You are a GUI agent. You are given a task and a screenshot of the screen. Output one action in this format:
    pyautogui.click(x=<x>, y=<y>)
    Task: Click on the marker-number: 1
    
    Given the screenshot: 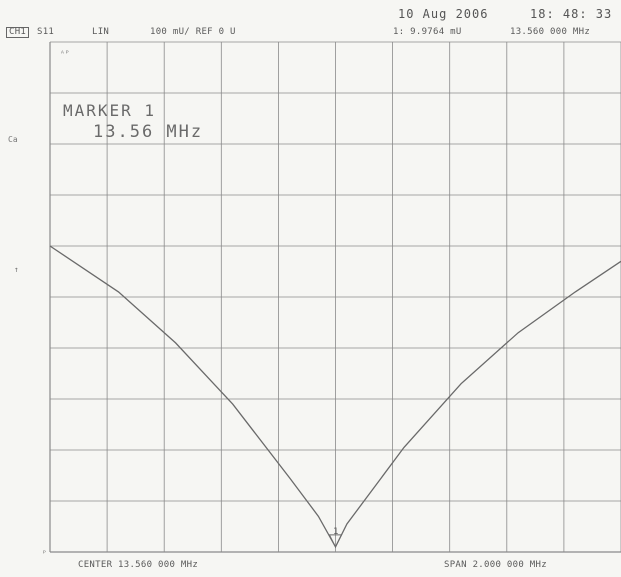 What is the action you would take?
    pyautogui.click(x=336, y=532)
    